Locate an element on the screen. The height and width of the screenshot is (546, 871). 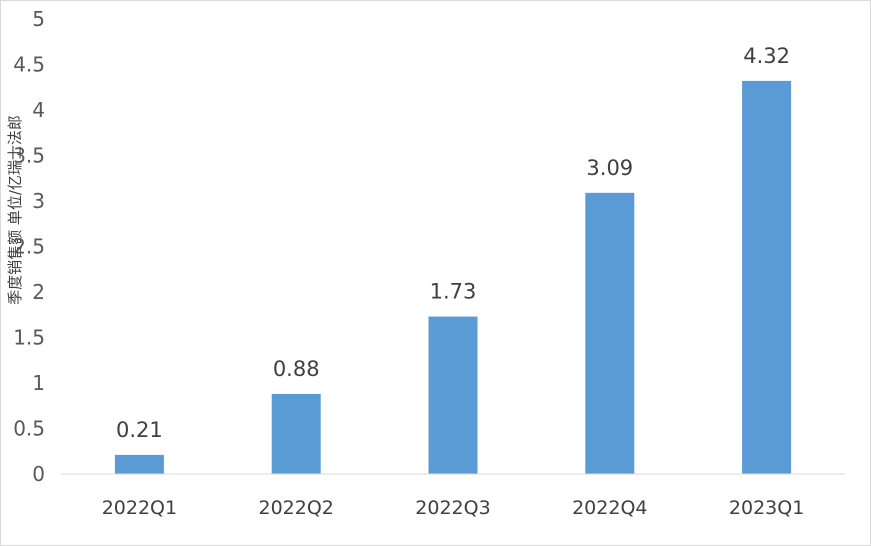
x-tick-label: 2022Q1 is located at coordinates (139, 508).